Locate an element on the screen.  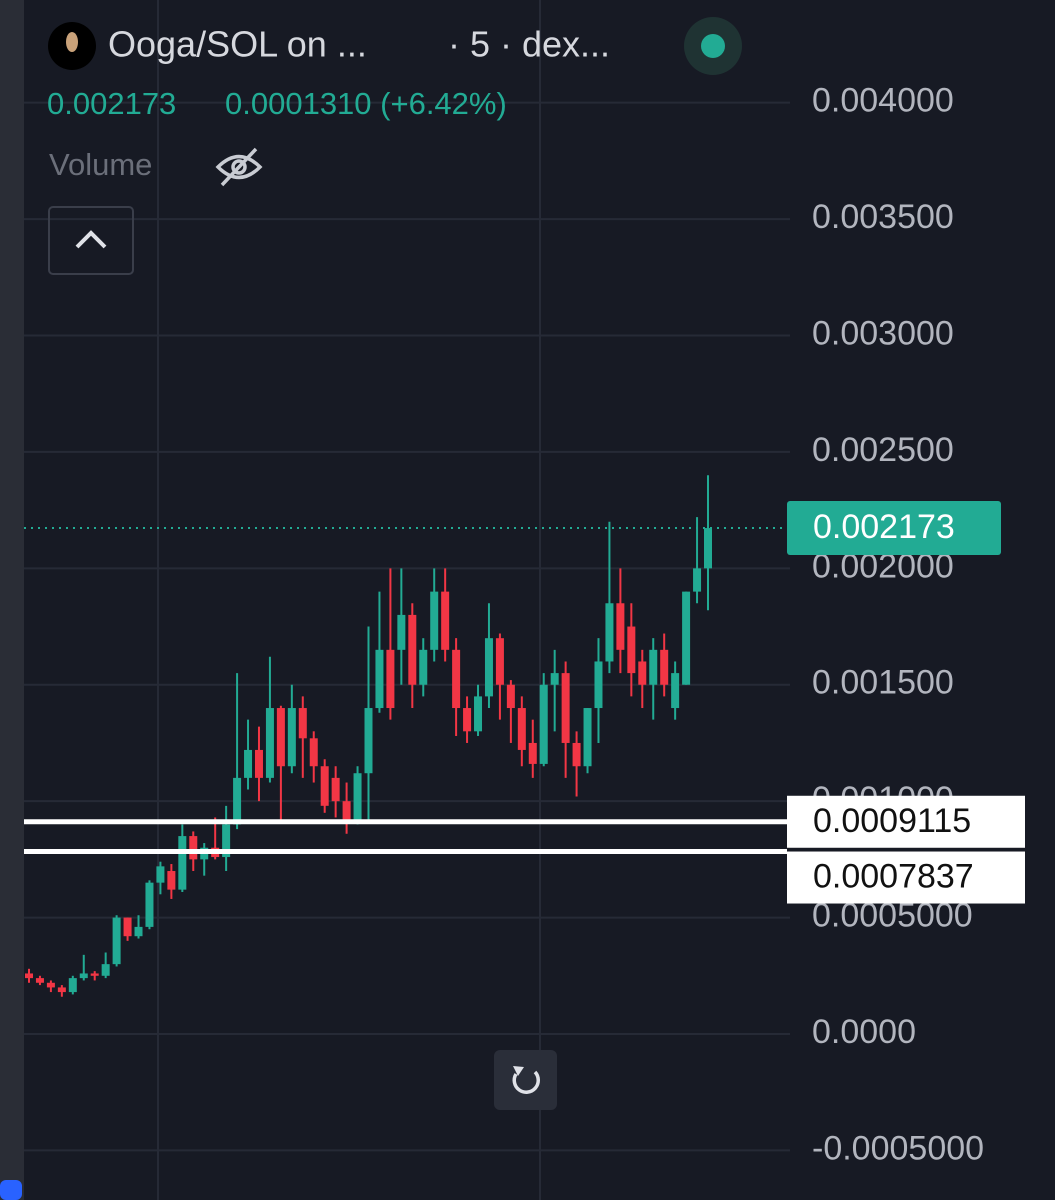
y-tick-label: -0.0005000 is located at coordinates (898, 1148).